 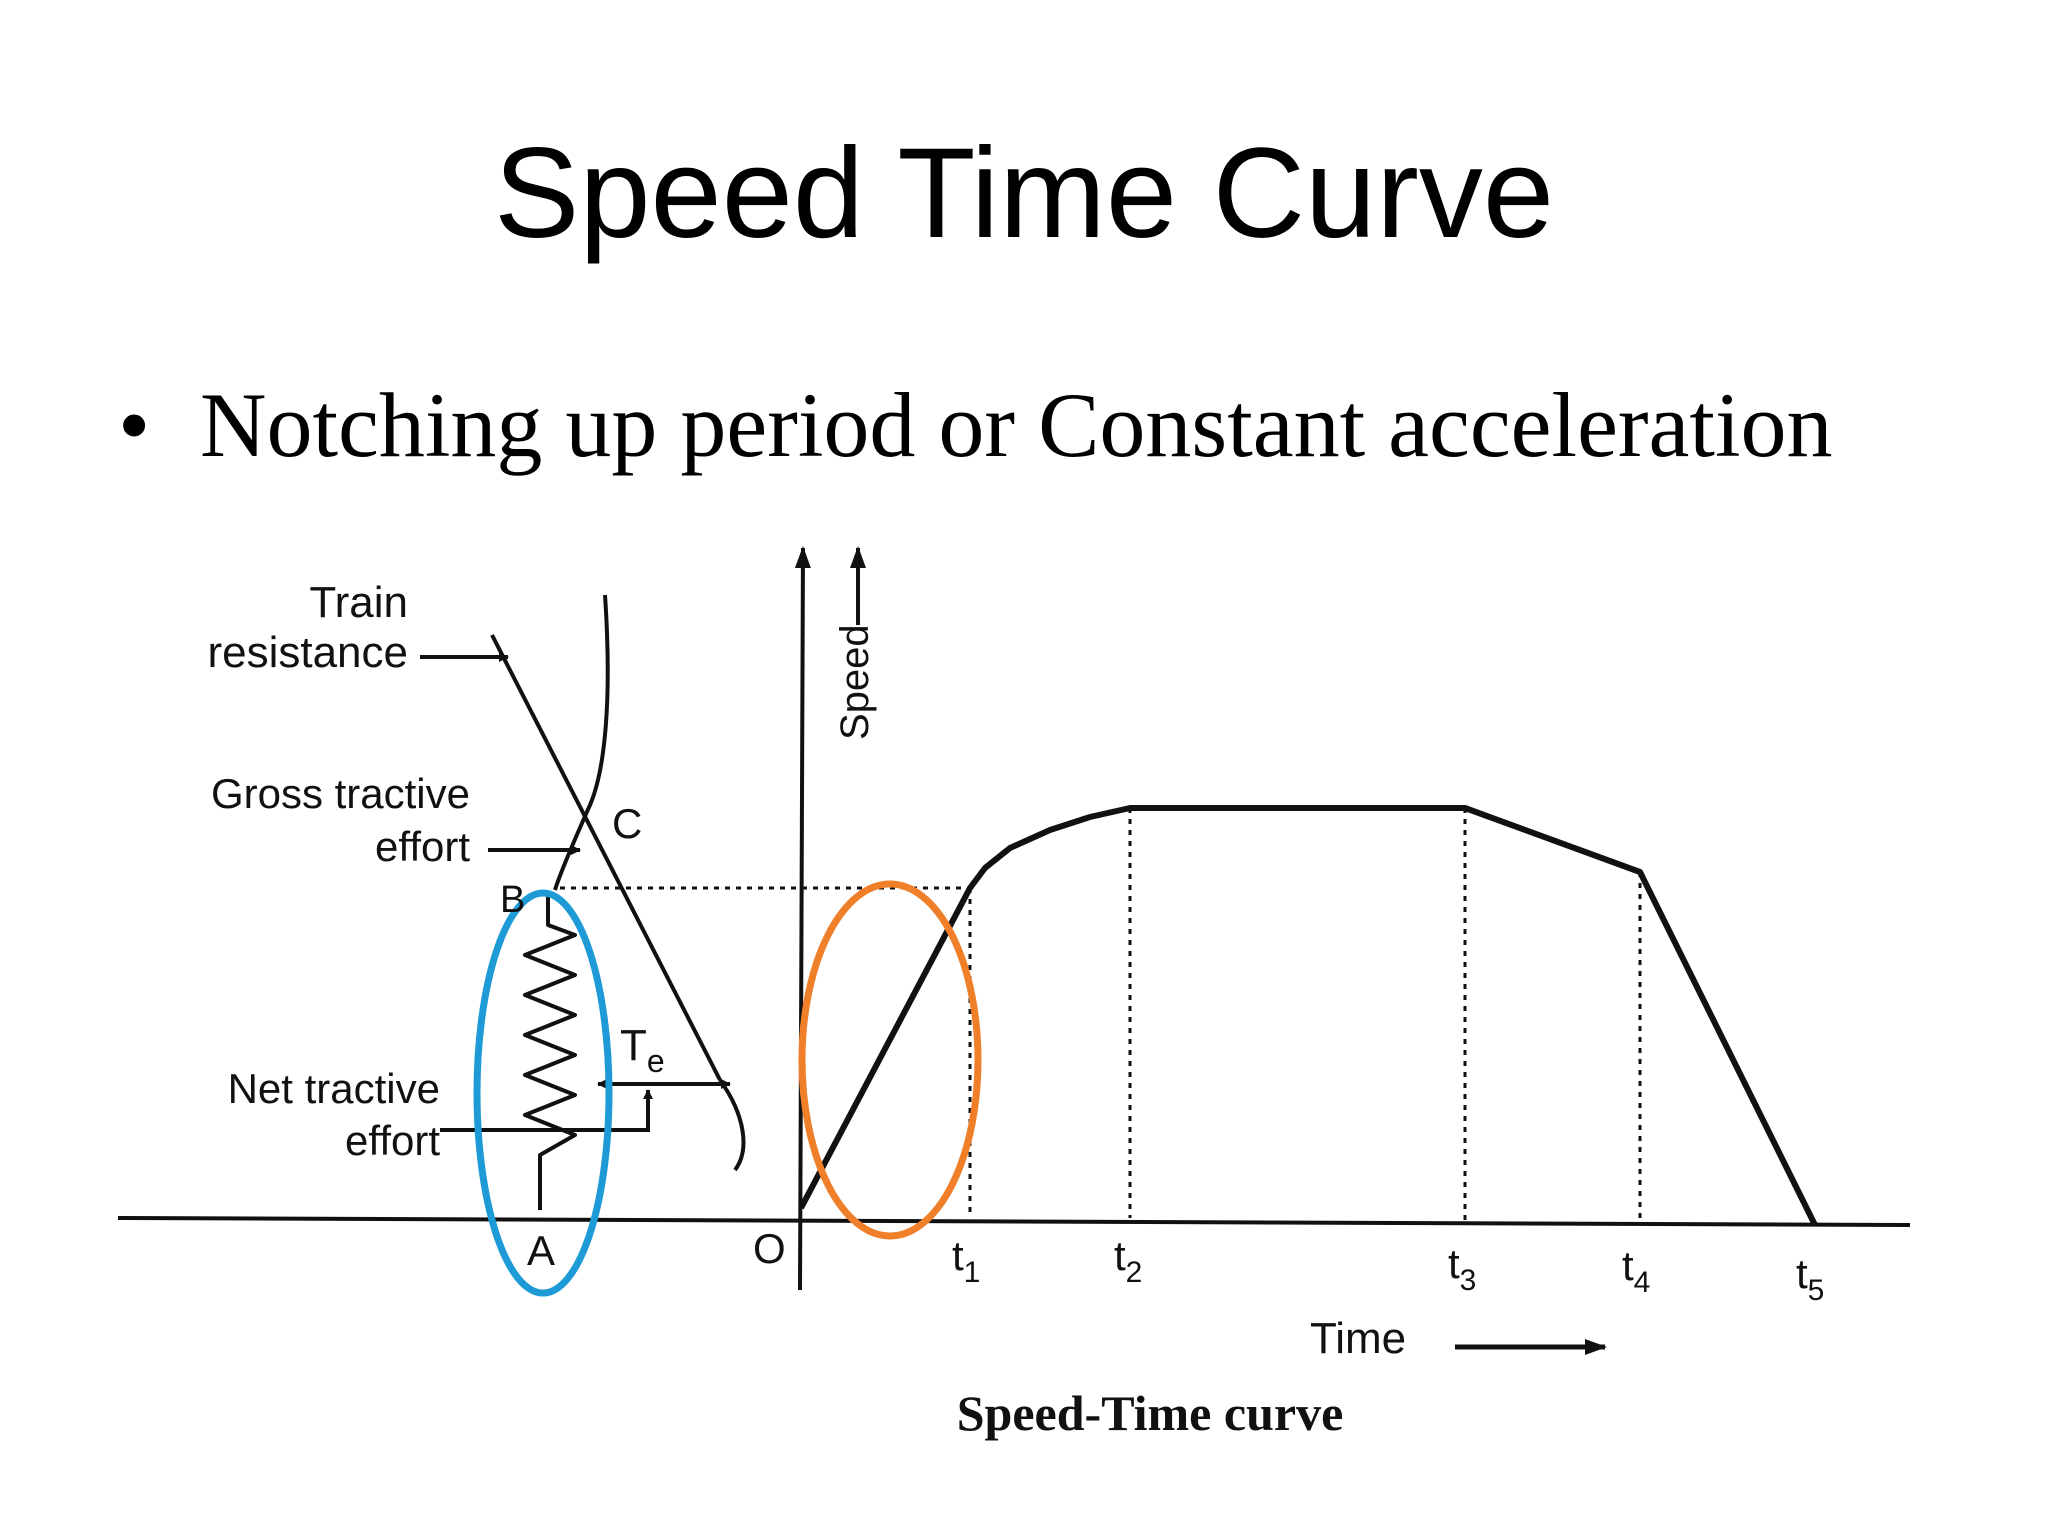 What do you see at coordinates (606, 857) in the screenshot?
I see `train-resistance-line` at bounding box center [606, 857].